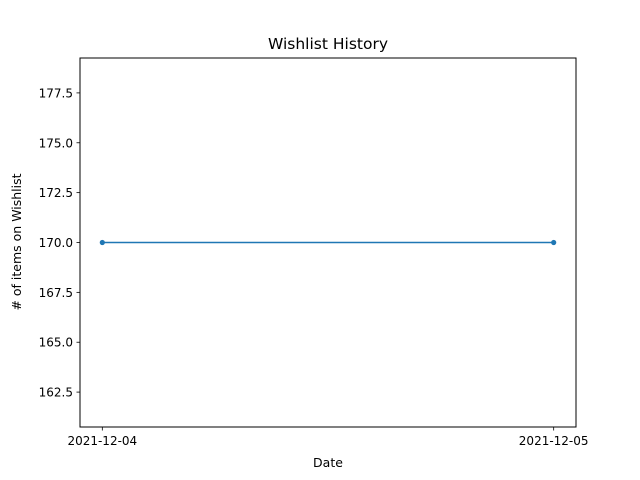  What do you see at coordinates (56, 193) in the screenshot?
I see `y-tick-label: 172.5` at bounding box center [56, 193].